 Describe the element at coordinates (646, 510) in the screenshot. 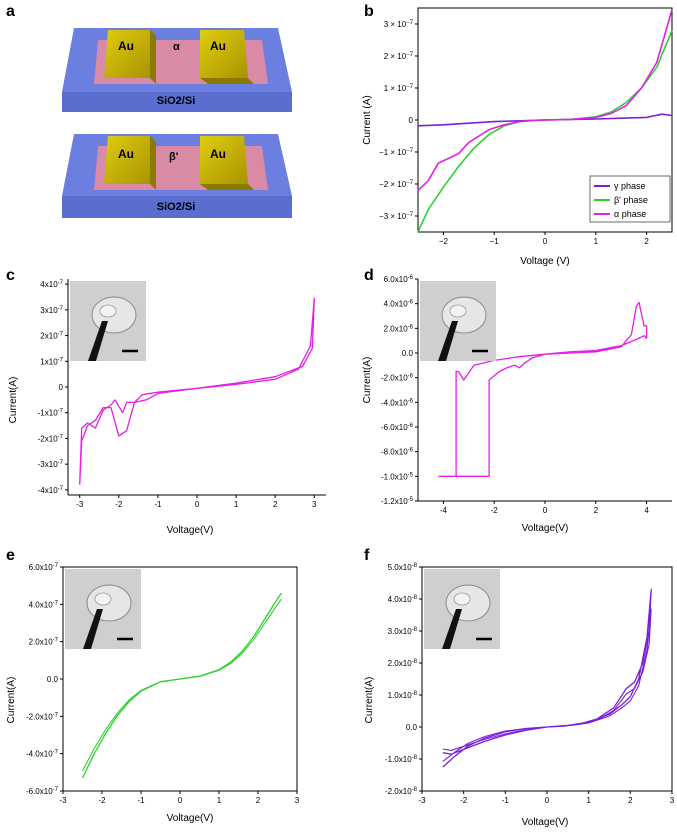

I see `x-tick-label: 4` at that location.